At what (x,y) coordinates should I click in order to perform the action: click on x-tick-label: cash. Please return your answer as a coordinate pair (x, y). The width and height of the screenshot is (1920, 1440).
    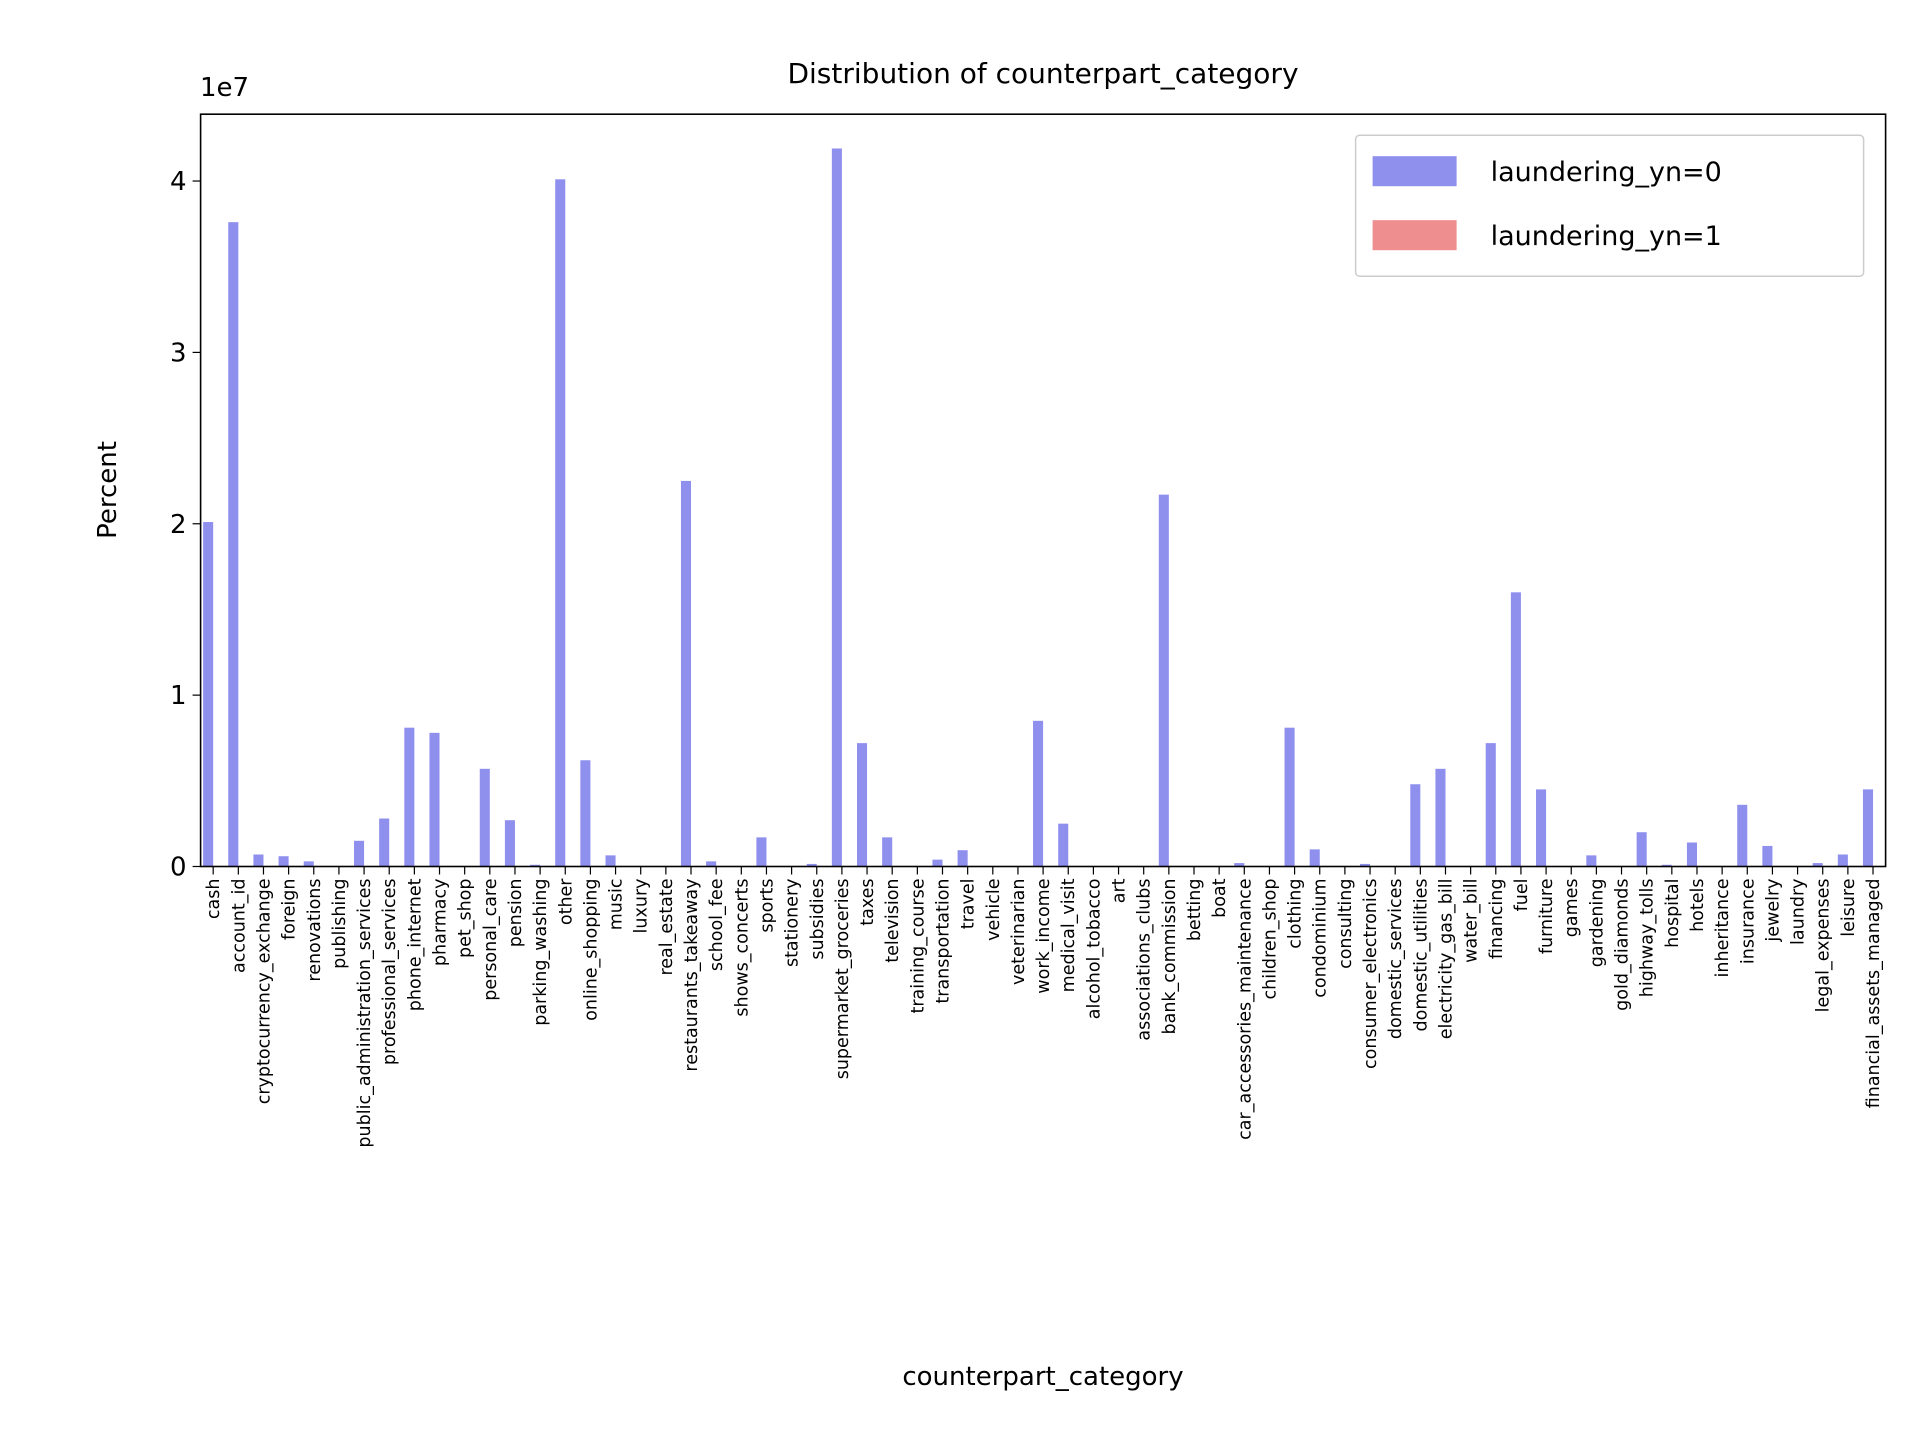
    Looking at the image, I should click on (214, 899).